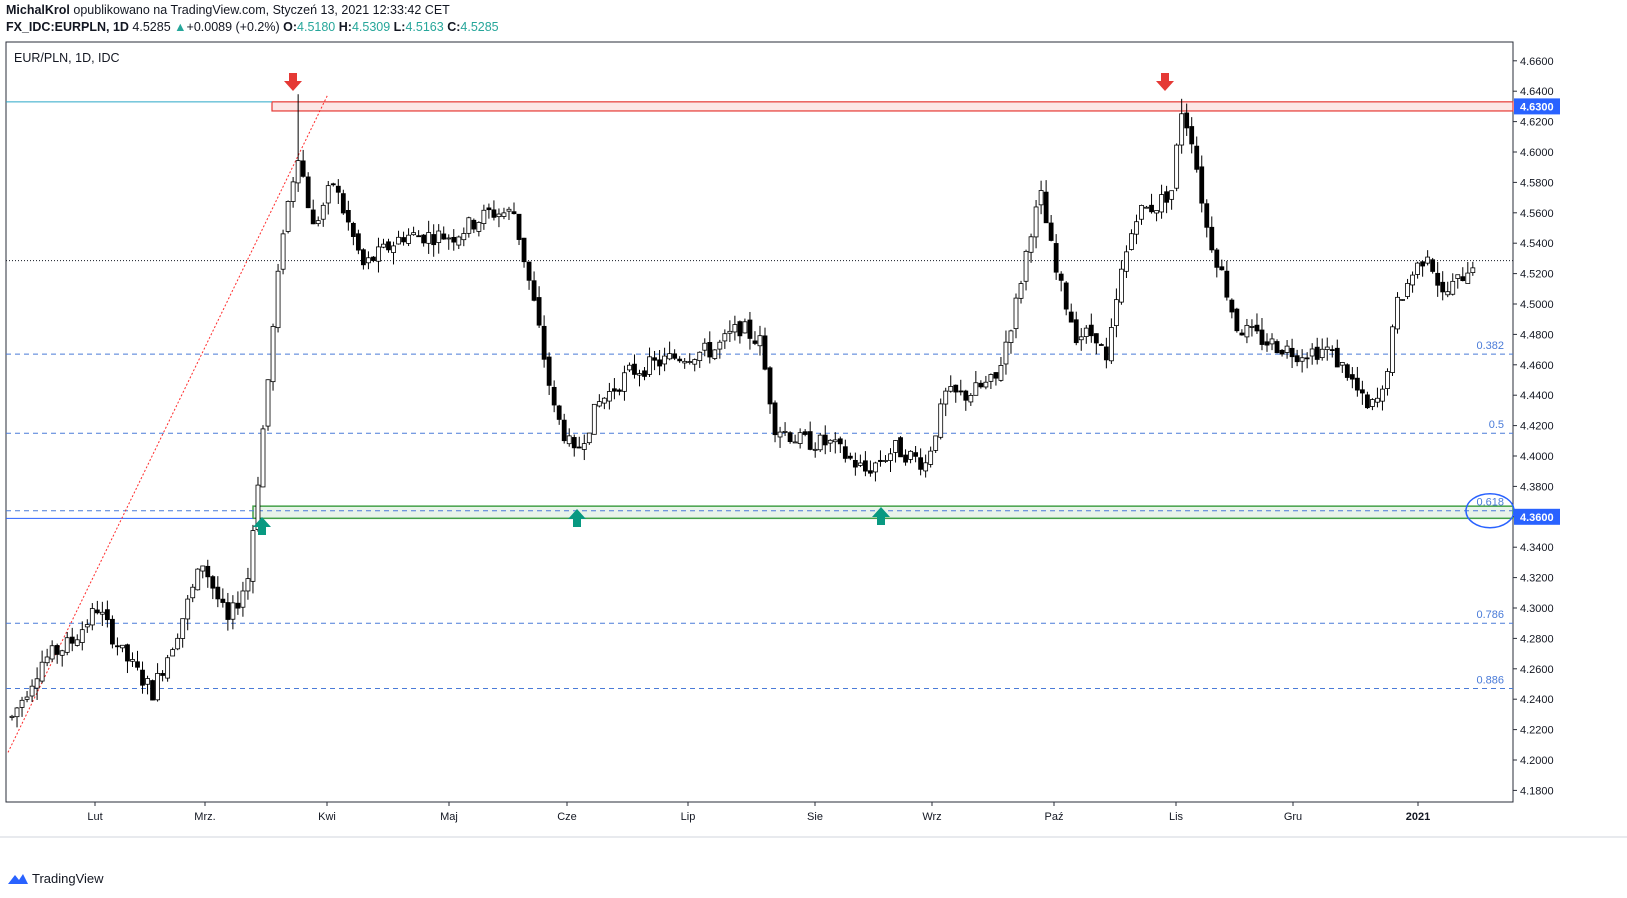 The image size is (1627, 898). What do you see at coordinates (94, 817) in the screenshot?
I see `x-tick-label: Lut` at bounding box center [94, 817].